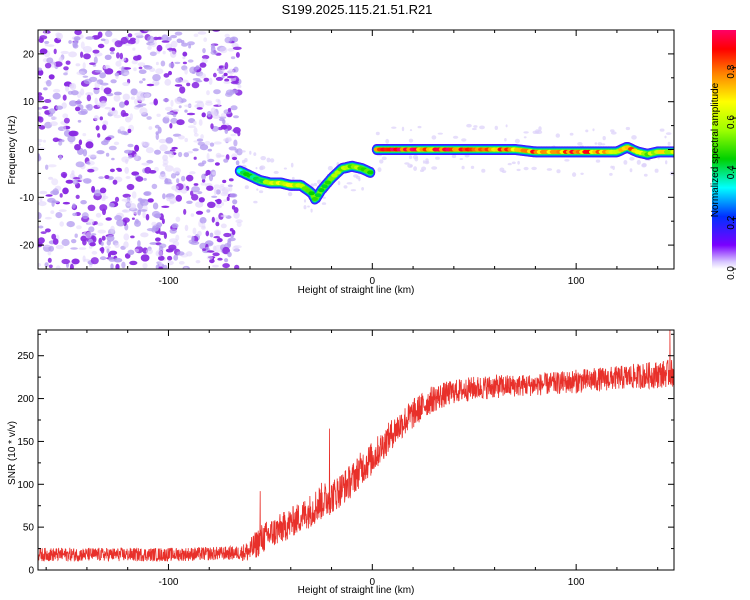 Image resolution: width=750 pixels, height=600 pixels. Describe the element at coordinates (12, 150) in the screenshot. I see `spectrogram-y-label: Frequency (Hz)` at that location.